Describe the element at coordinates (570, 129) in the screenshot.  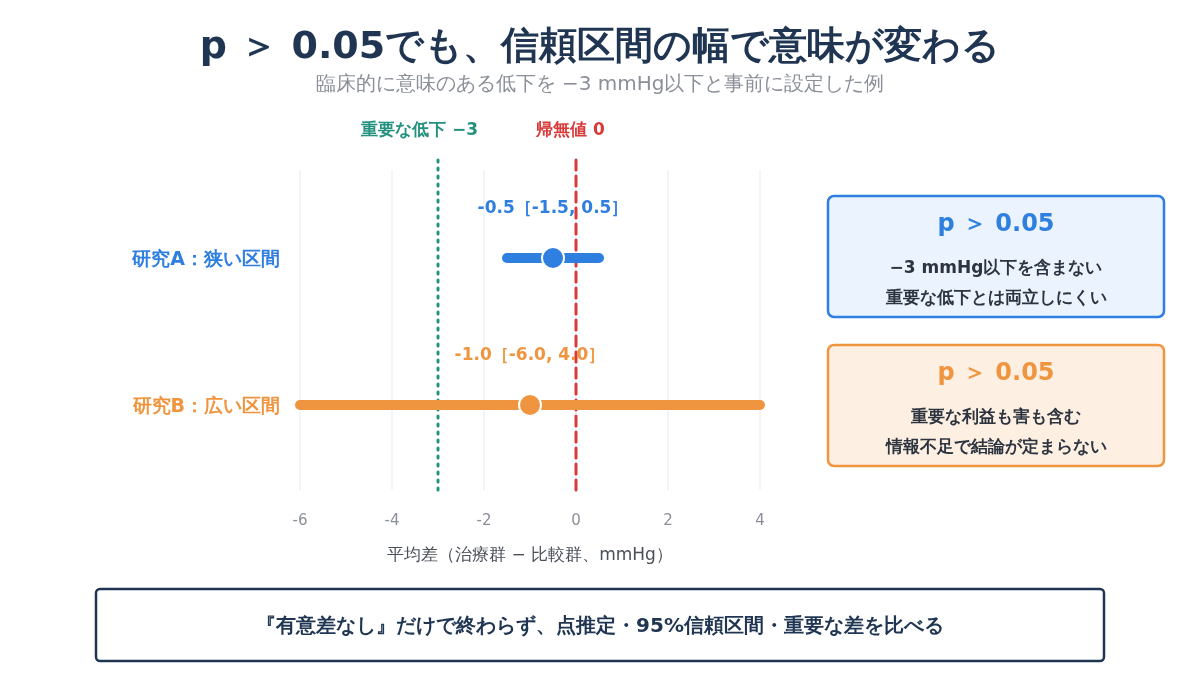
I see `ref-line-label: 帰無値 0` at that location.